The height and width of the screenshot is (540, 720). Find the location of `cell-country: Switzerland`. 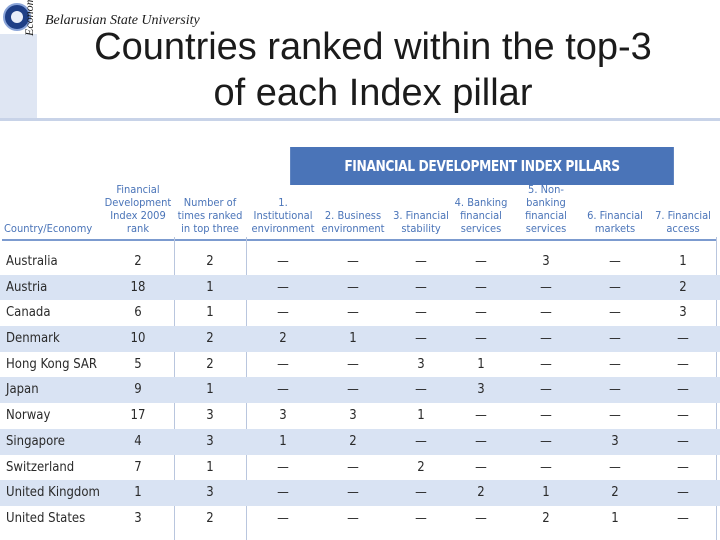

cell-country: Switzerland is located at coordinates (40, 467).